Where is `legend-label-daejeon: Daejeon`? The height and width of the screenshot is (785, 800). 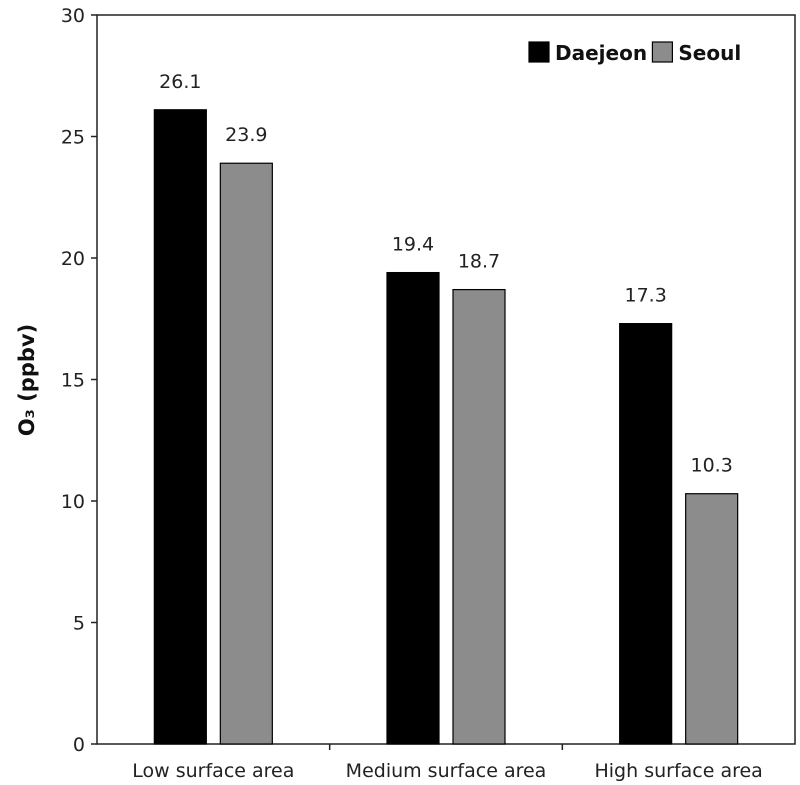
legend-label-daejeon: Daejeon is located at coordinates (601, 53).